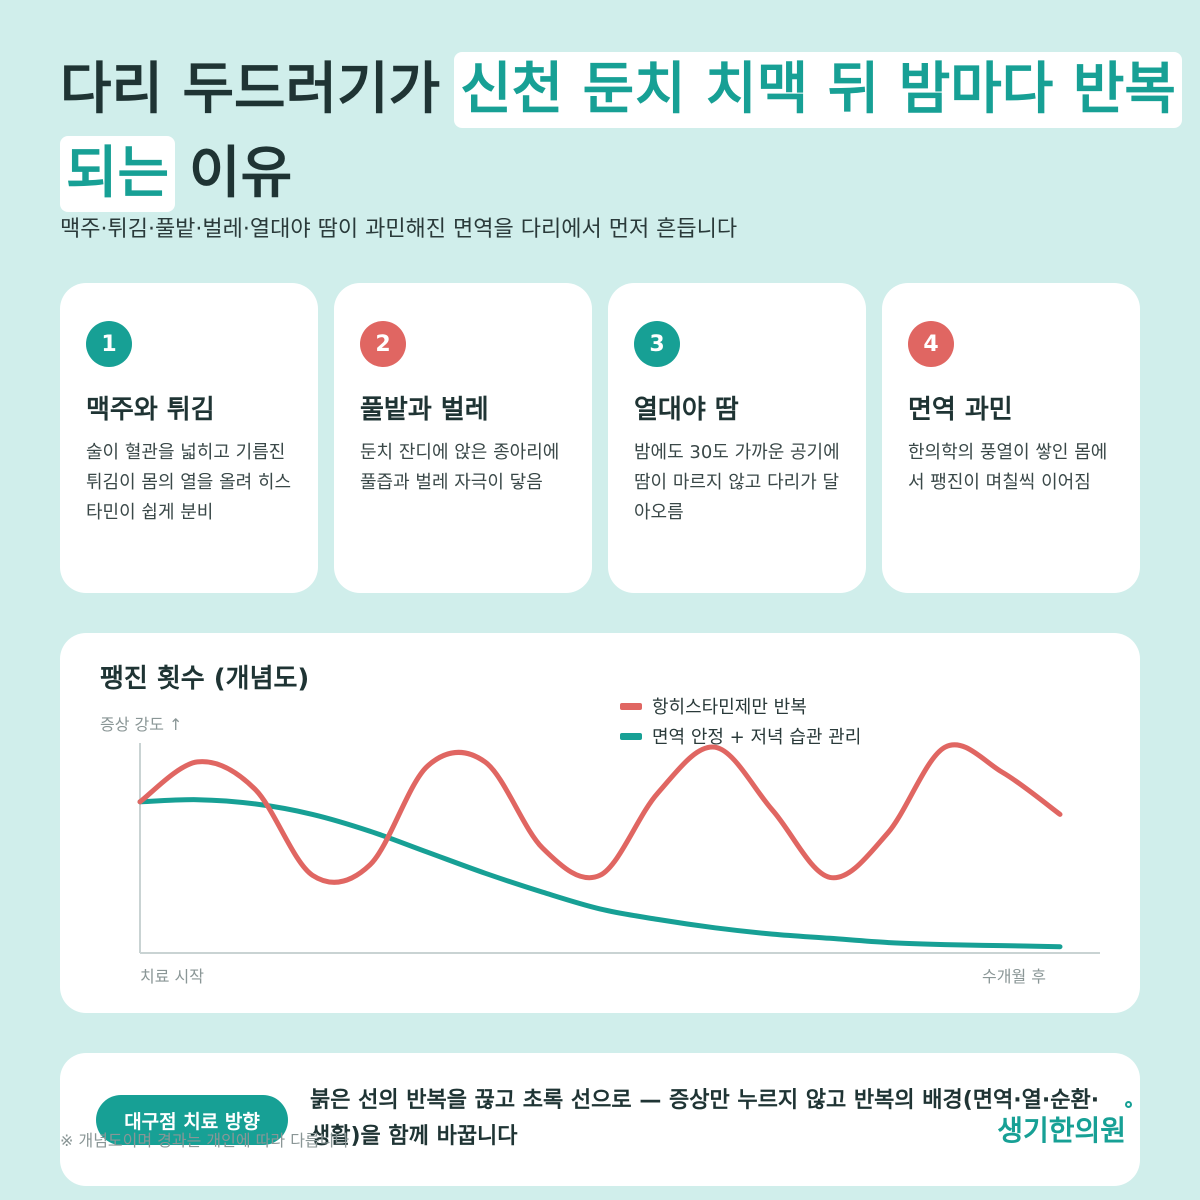 Image resolution: width=1200 pixels, height=1200 pixels. I want to click on y-axis-label: 증상 강도 ↑, so click(141, 724).